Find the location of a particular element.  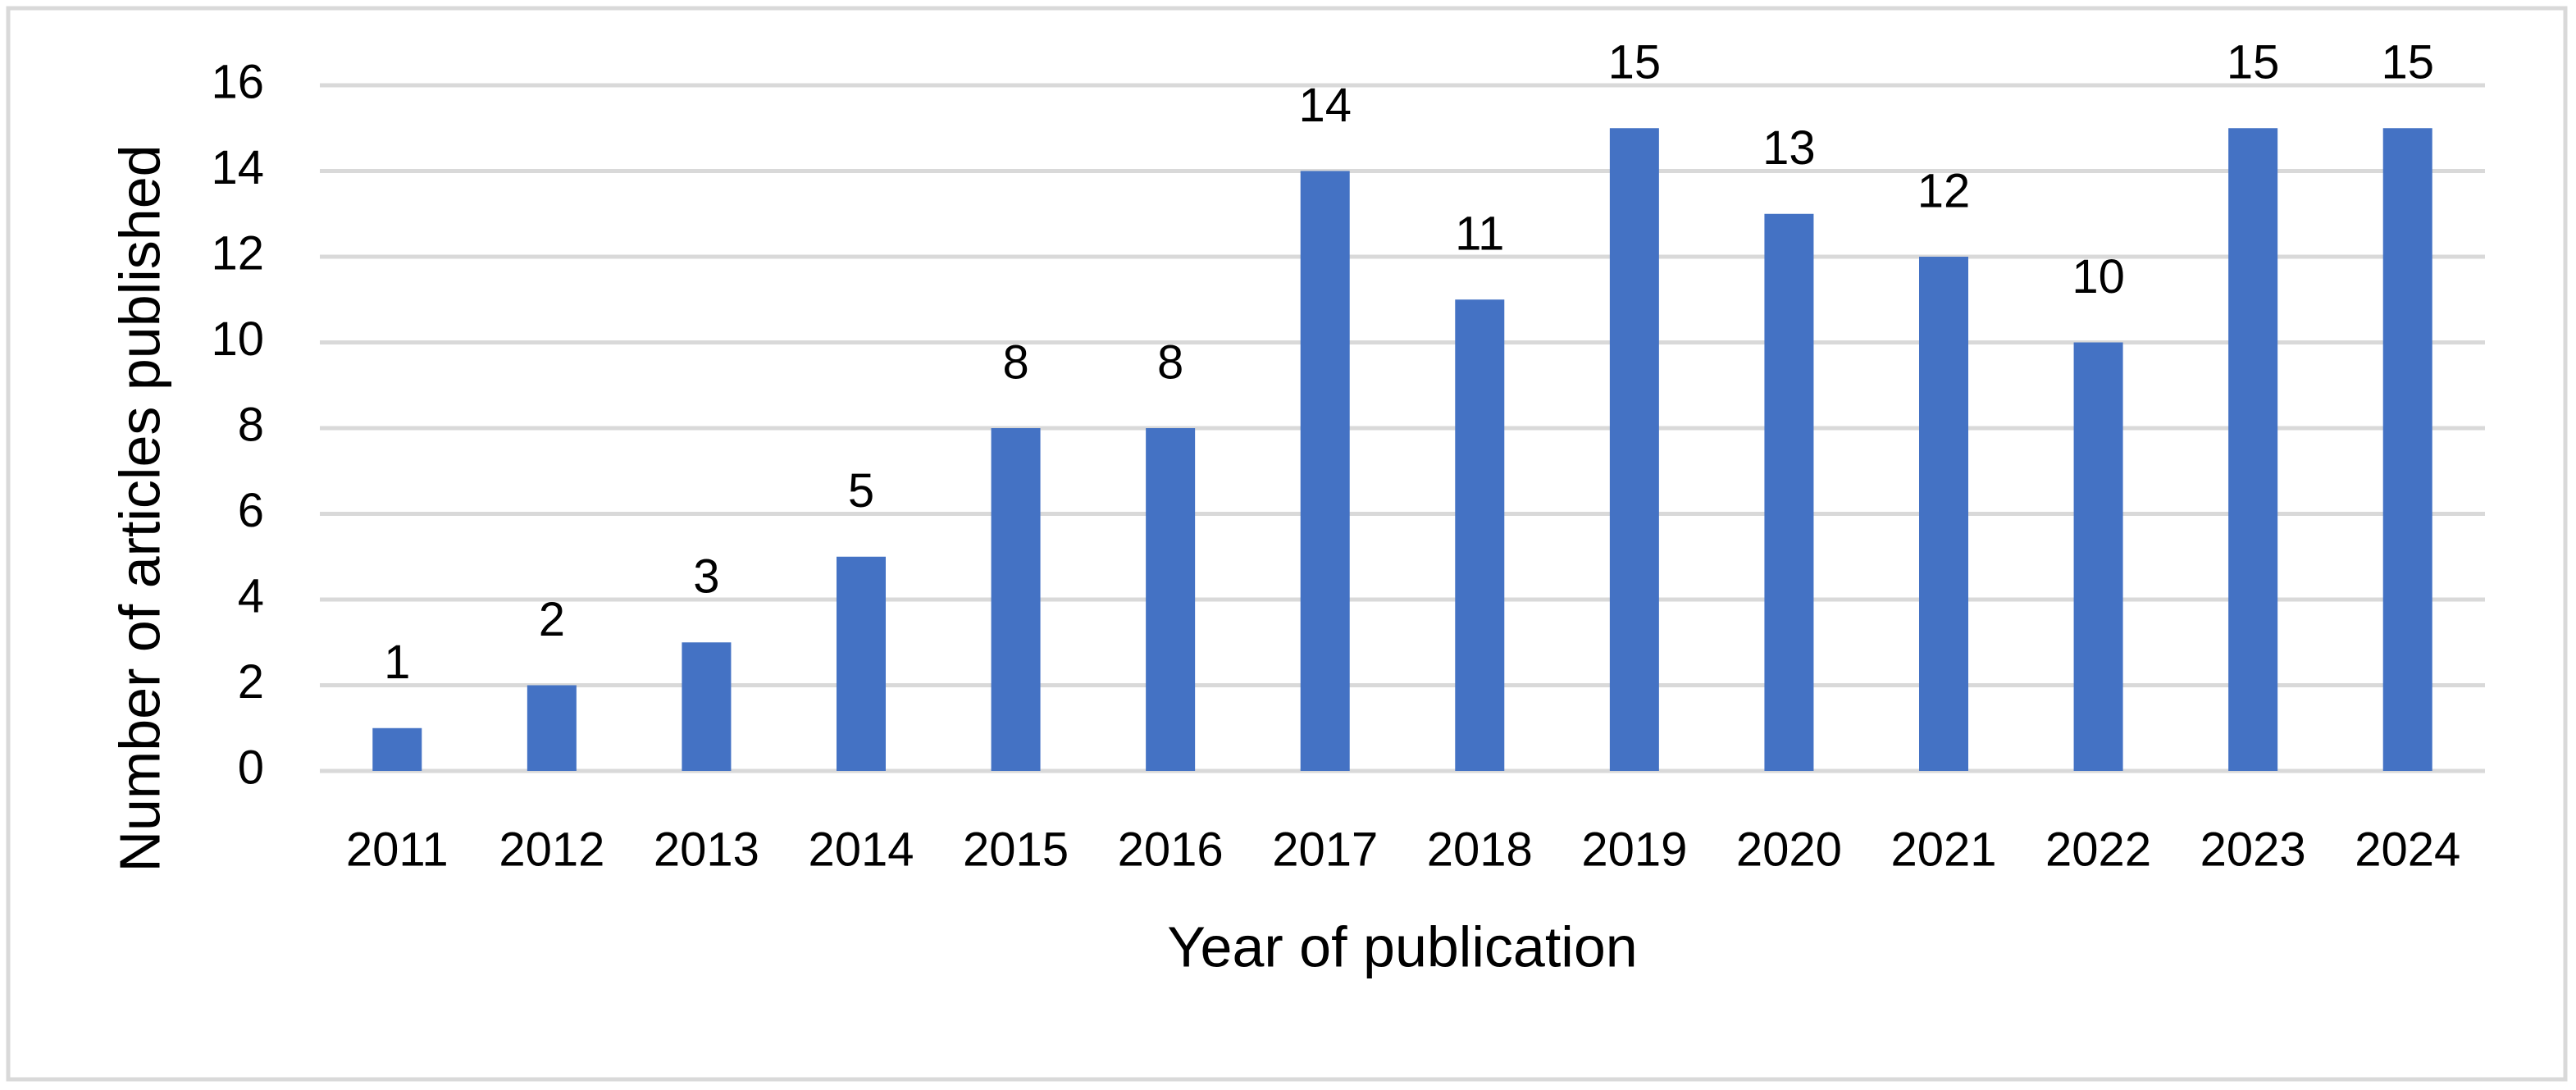

x-tick-label: 2022 is located at coordinates (2098, 849).